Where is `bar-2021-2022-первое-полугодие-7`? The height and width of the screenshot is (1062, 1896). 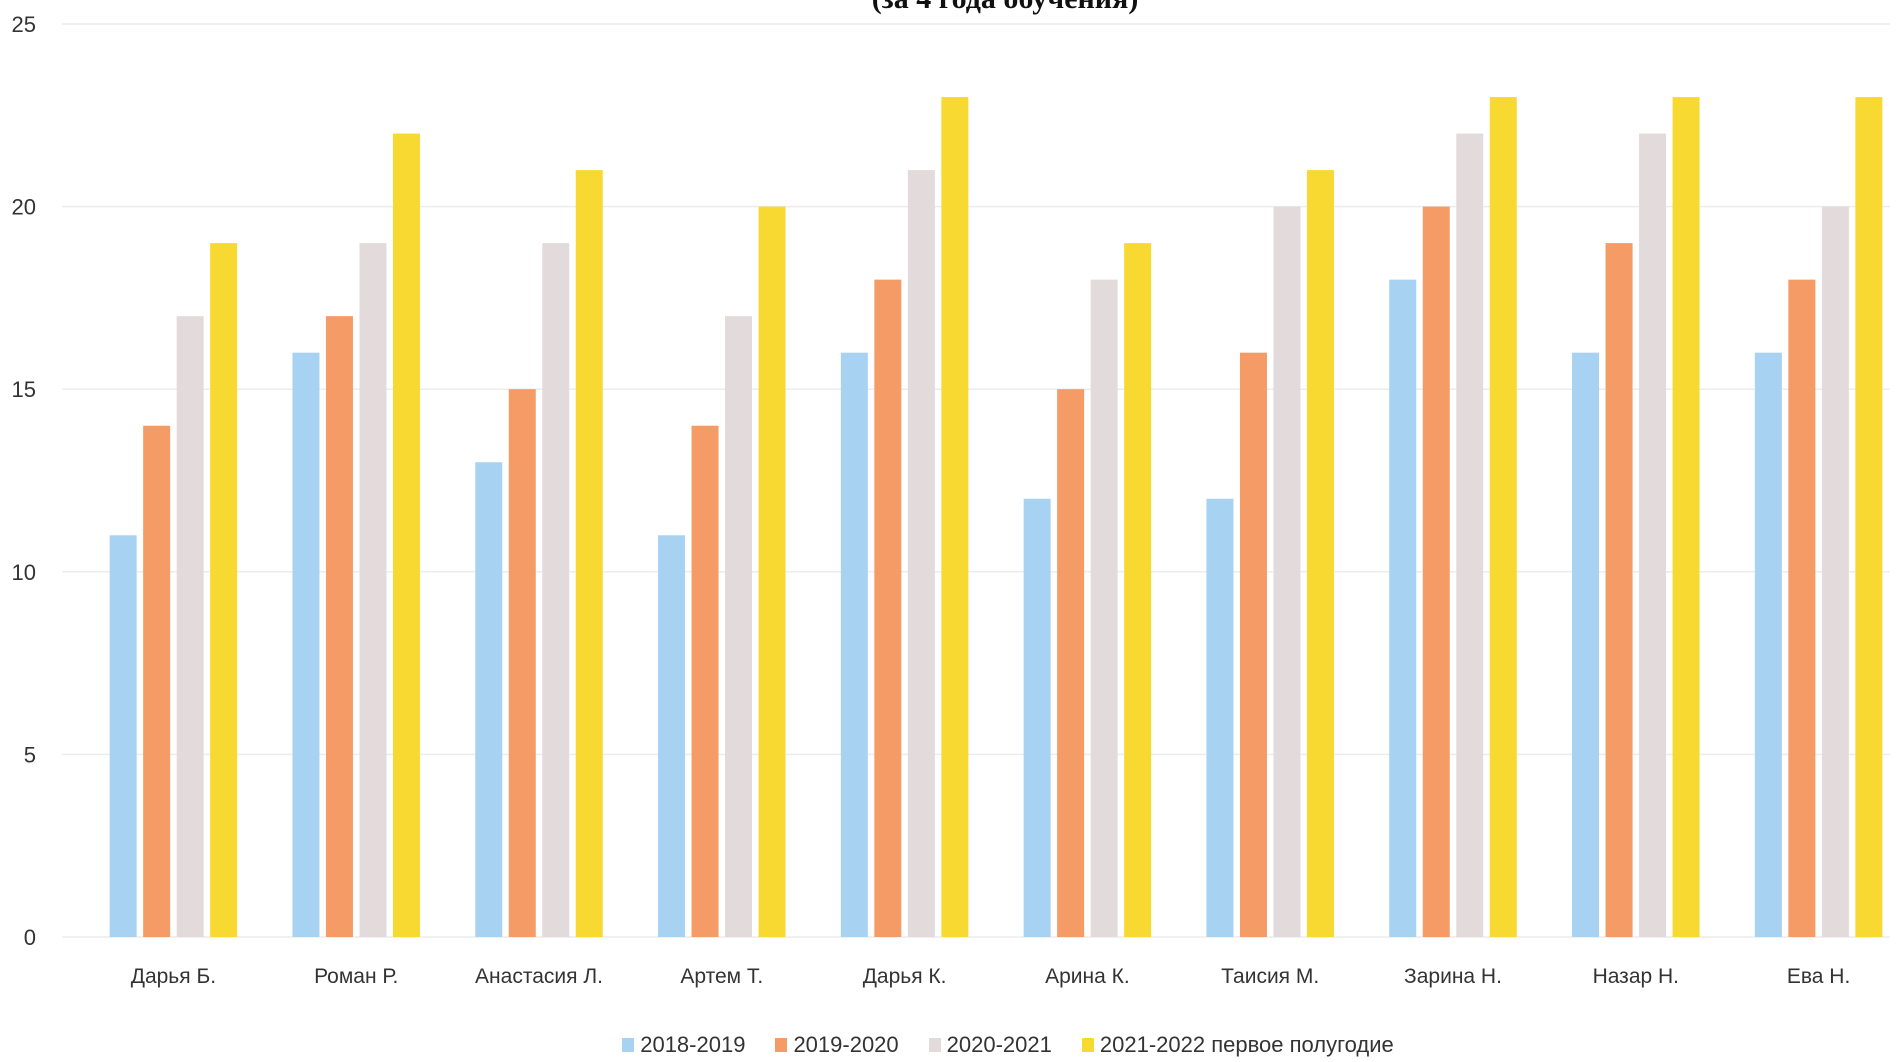
bar-2021-2022-первое-полугодие-7 is located at coordinates (1503, 517).